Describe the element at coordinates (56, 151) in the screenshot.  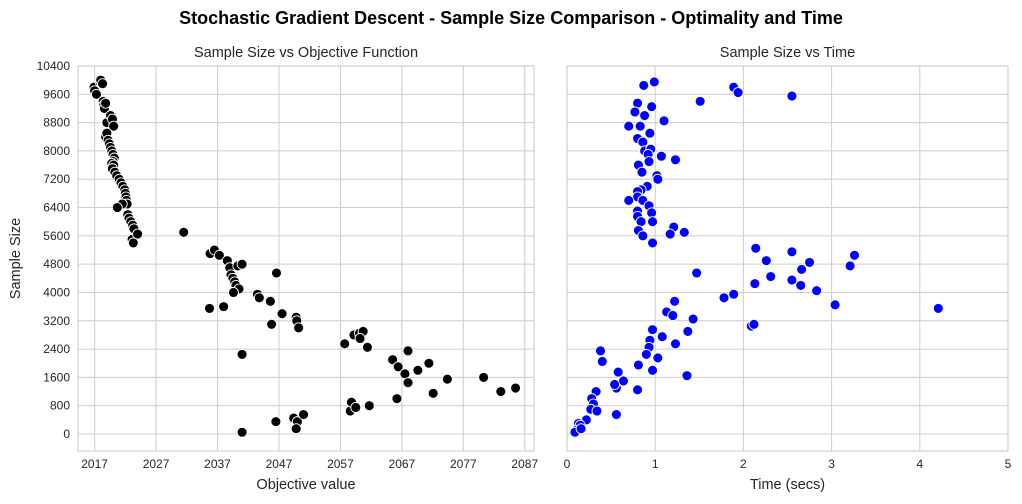
I see `y-tick-label: 8000` at that location.